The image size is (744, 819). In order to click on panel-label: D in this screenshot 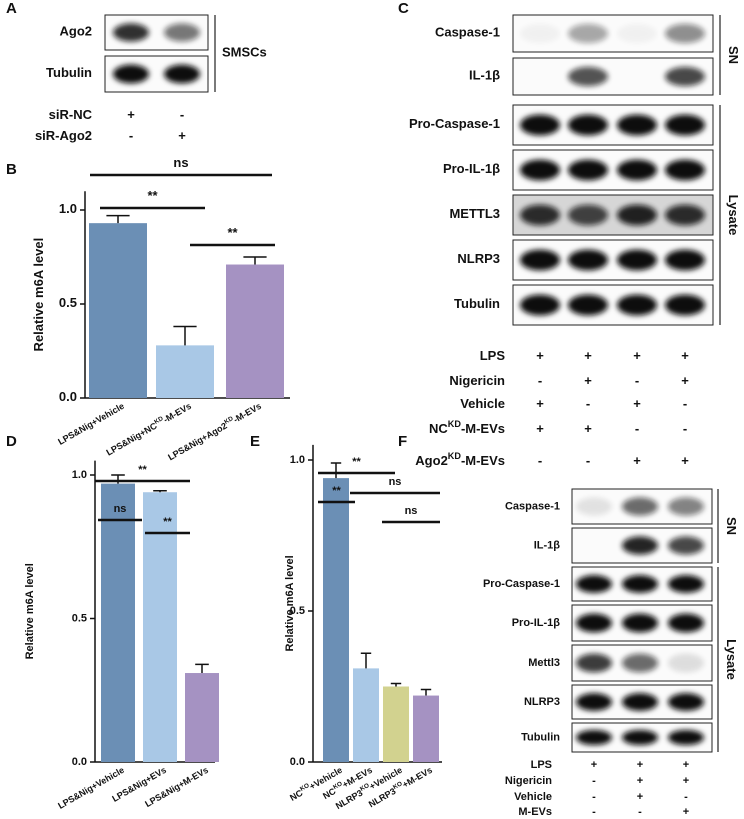, I will do `click(11, 441)`.